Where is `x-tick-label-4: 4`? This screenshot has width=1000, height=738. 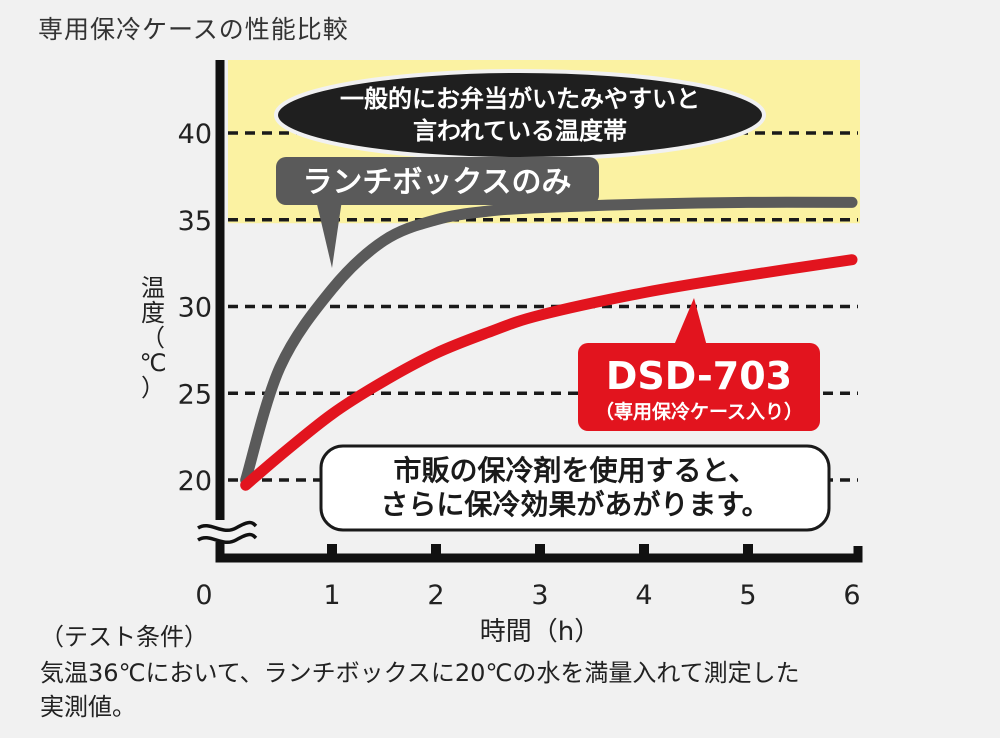 x-tick-label-4: 4 is located at coordinates (643, 595).